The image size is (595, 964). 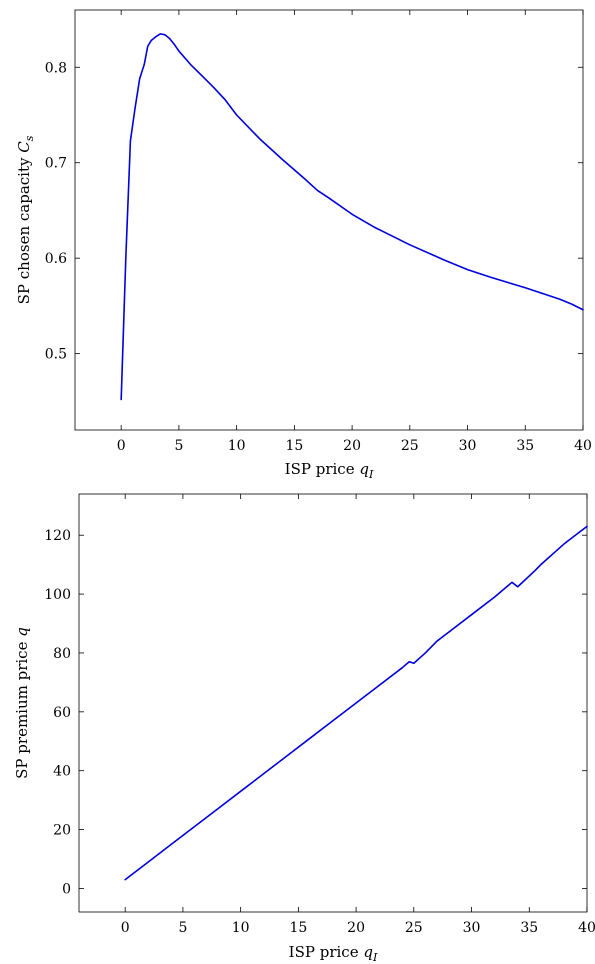 What do you see at coordinates (66, 889) in the screenshot?
I see `y-tick-label: 0` at bounding box center [66, 889].